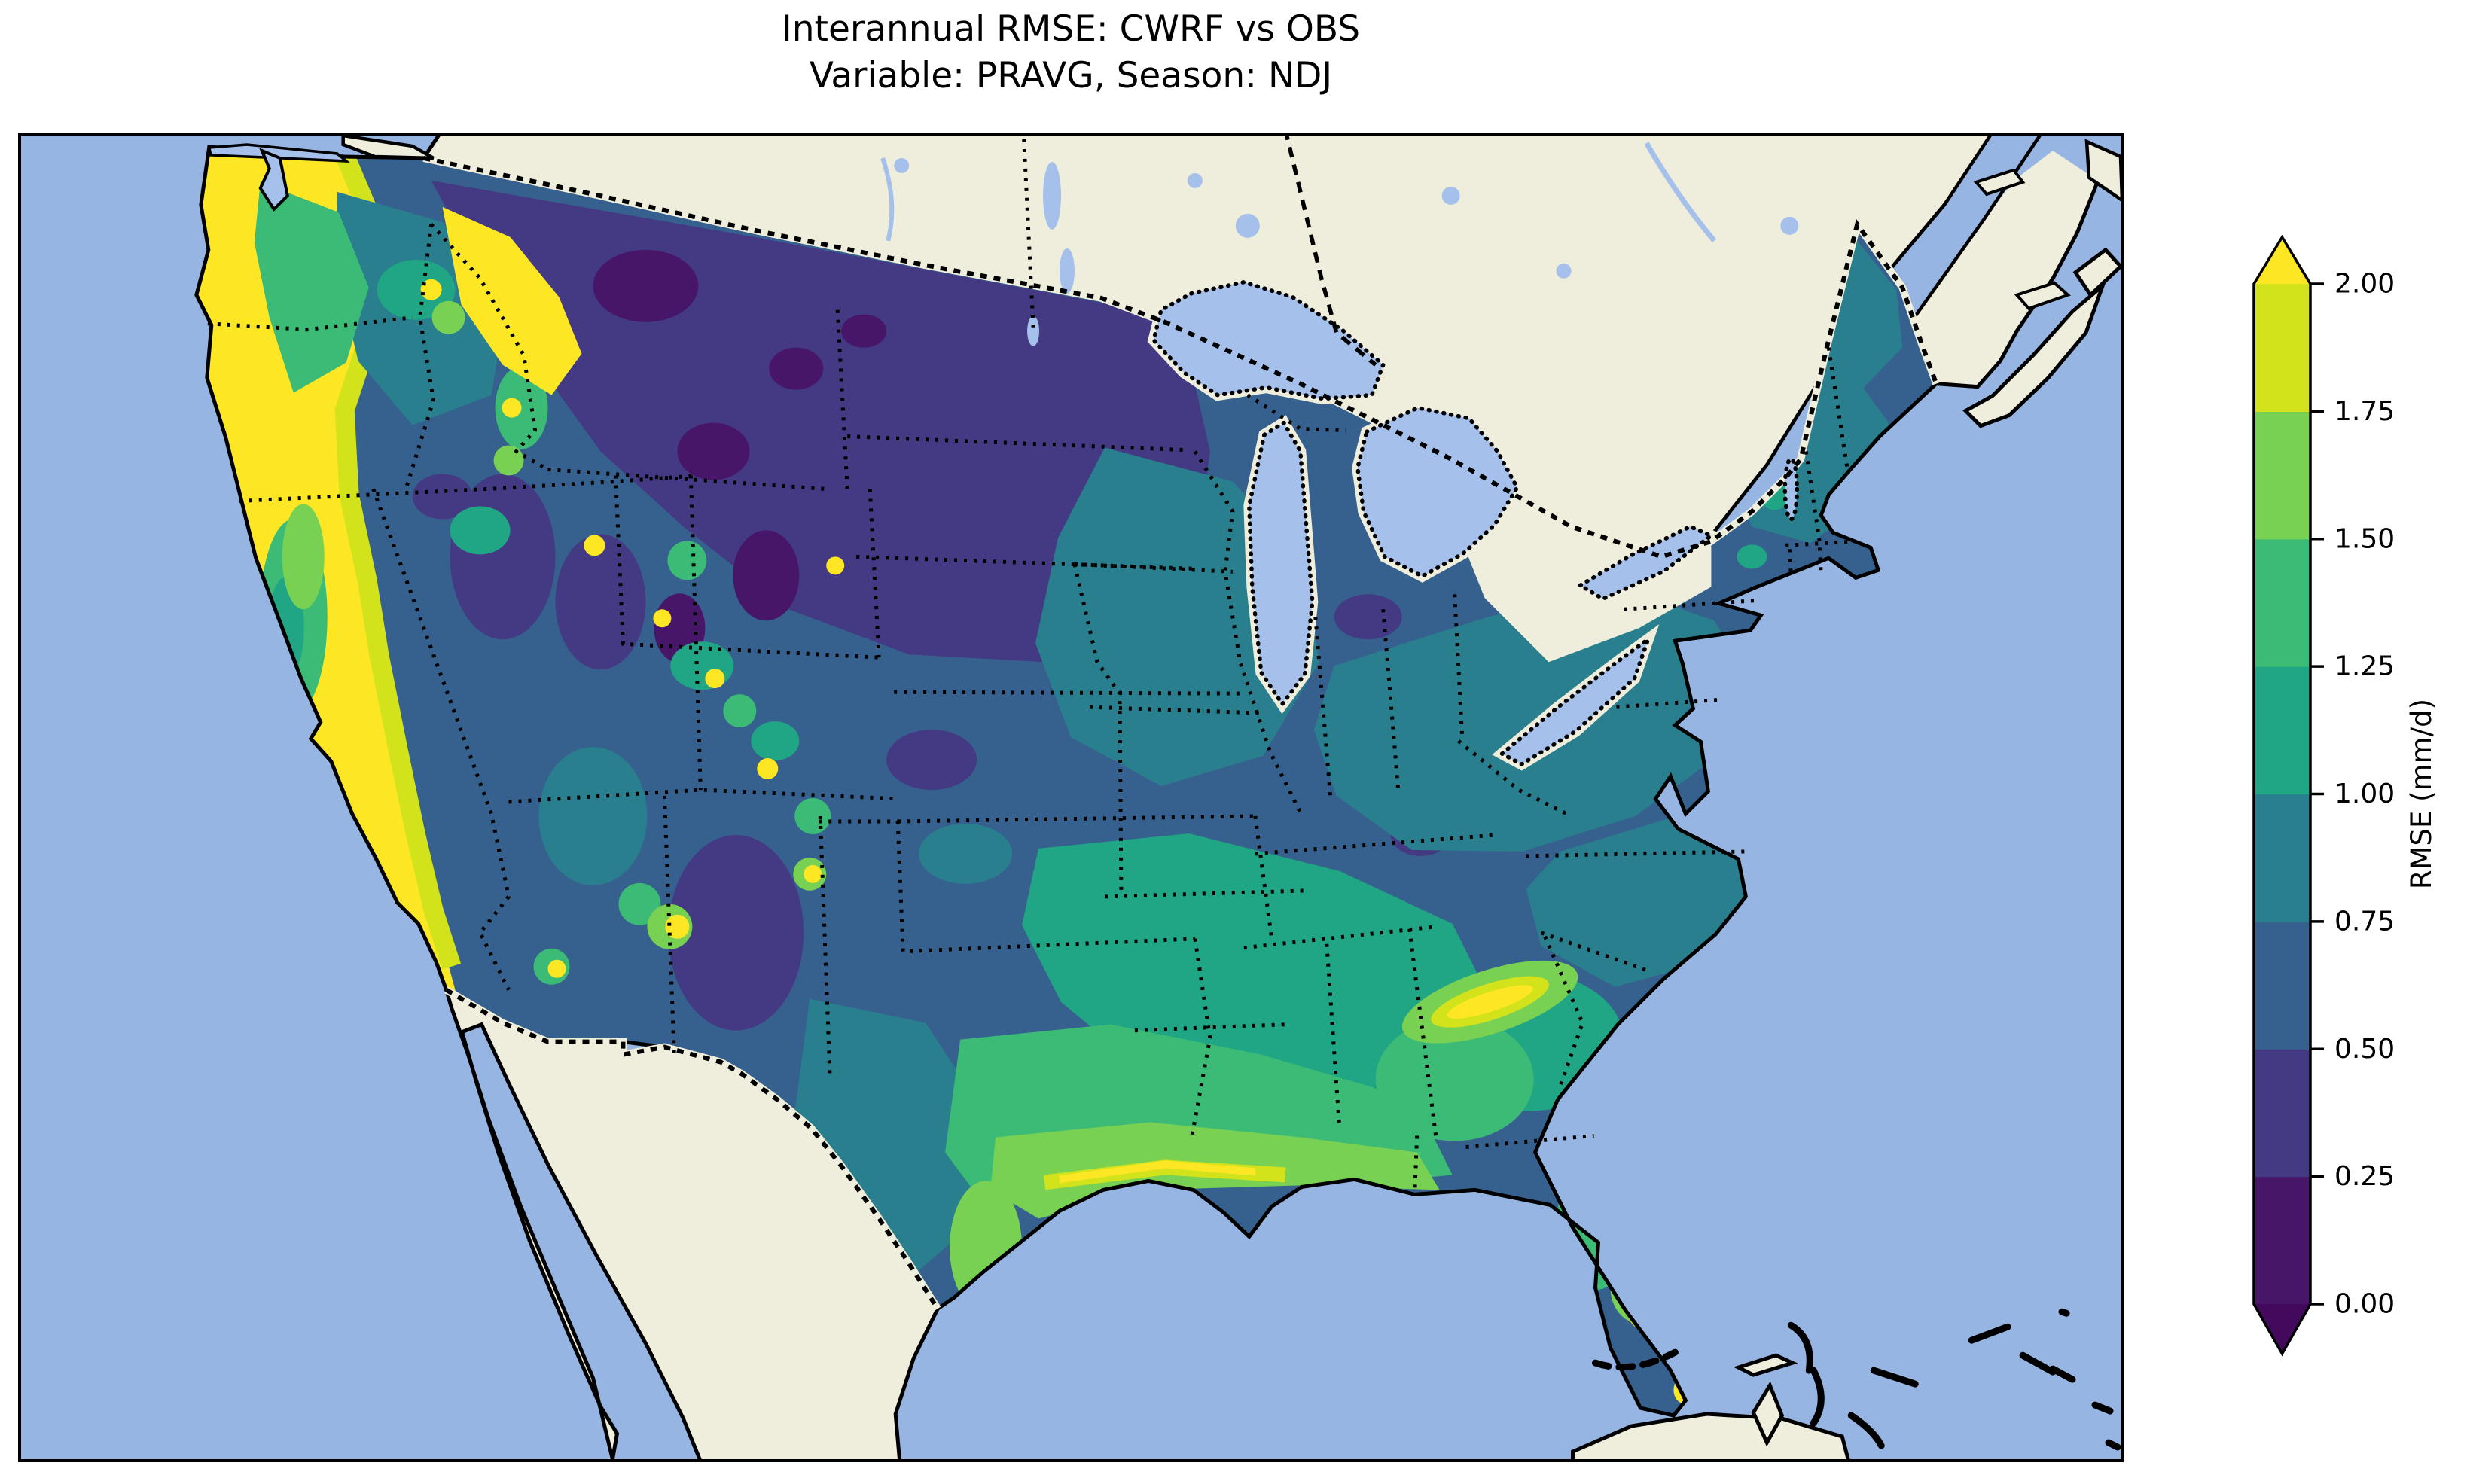 The width and height of the screenshot is (2467, 1484). Describe the element at coordinates (2364, 411) in the screenshot. I see `colorbar-tick-label: 1.75` at that location.